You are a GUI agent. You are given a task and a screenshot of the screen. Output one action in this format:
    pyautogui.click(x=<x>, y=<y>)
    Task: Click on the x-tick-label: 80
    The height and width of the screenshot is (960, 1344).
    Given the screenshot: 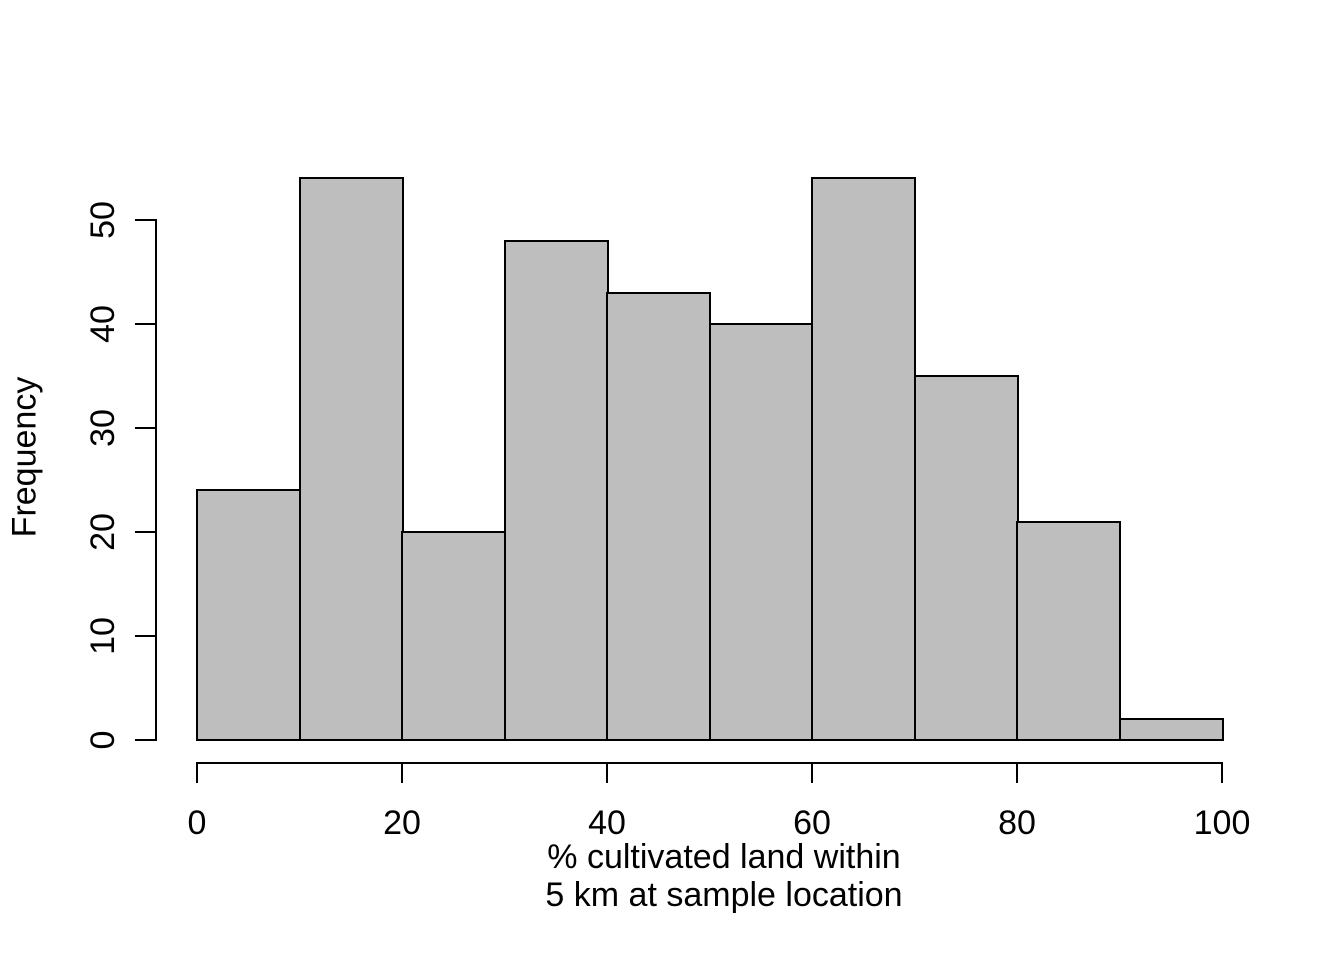 What is the action you would take?
    pyautogui.click(x=1017, y=823)
    